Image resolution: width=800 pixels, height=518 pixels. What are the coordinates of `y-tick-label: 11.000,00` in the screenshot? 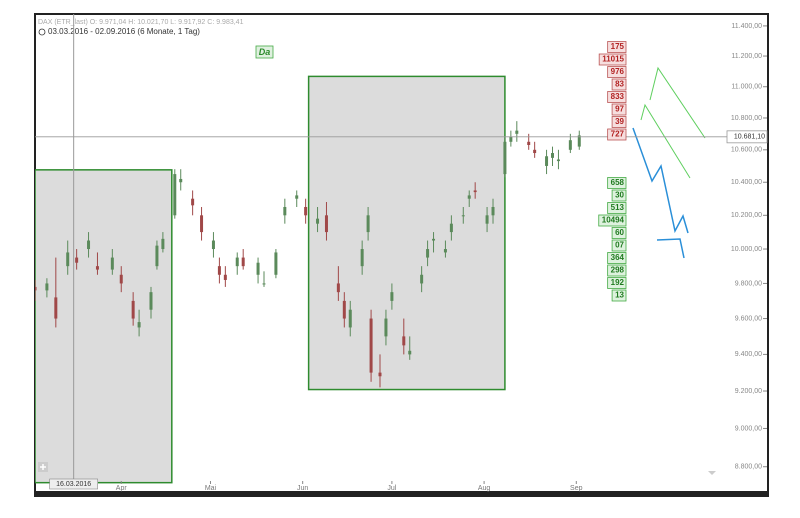 It's located at (746, 87).